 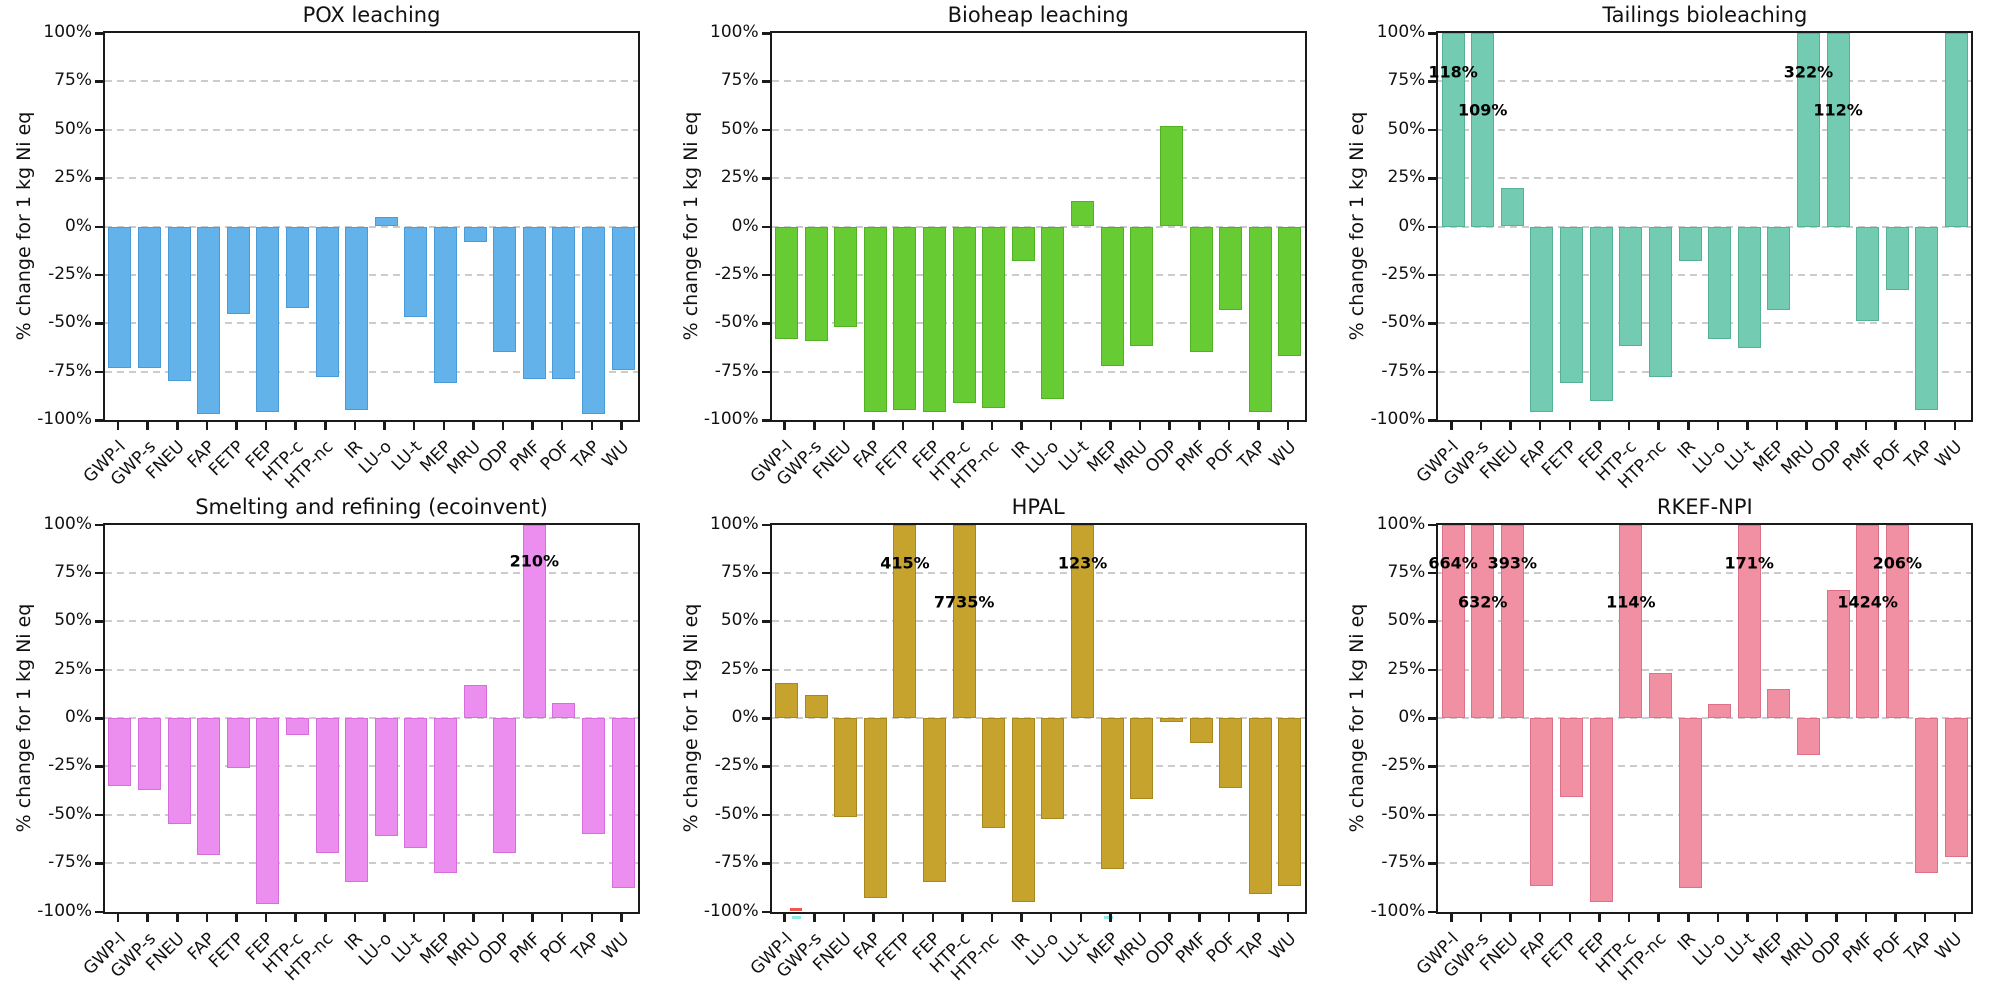 What do you see at coordinates (905, 563) in the screenshot?
I see `clip-value-label: 415%` at bounding box center [905, 563].